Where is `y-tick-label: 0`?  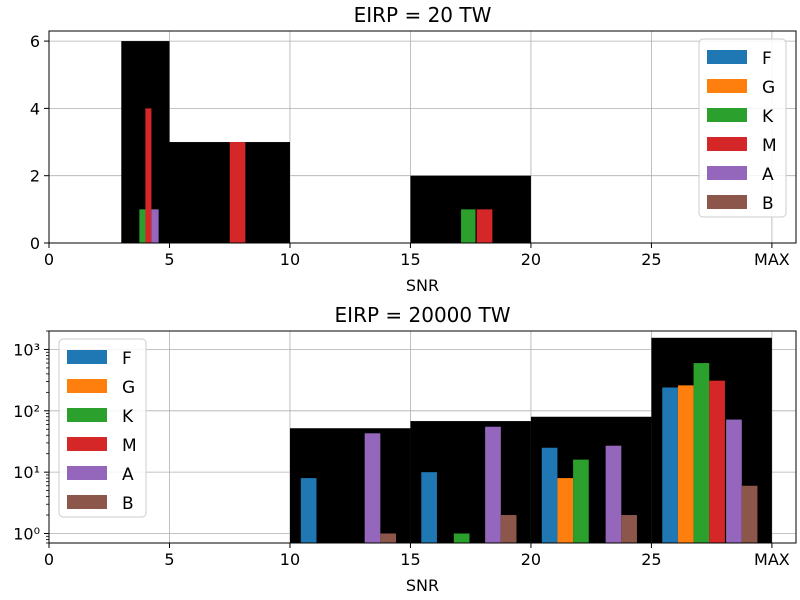
y-tick-label: 0 is located at coordinates (35, 243).